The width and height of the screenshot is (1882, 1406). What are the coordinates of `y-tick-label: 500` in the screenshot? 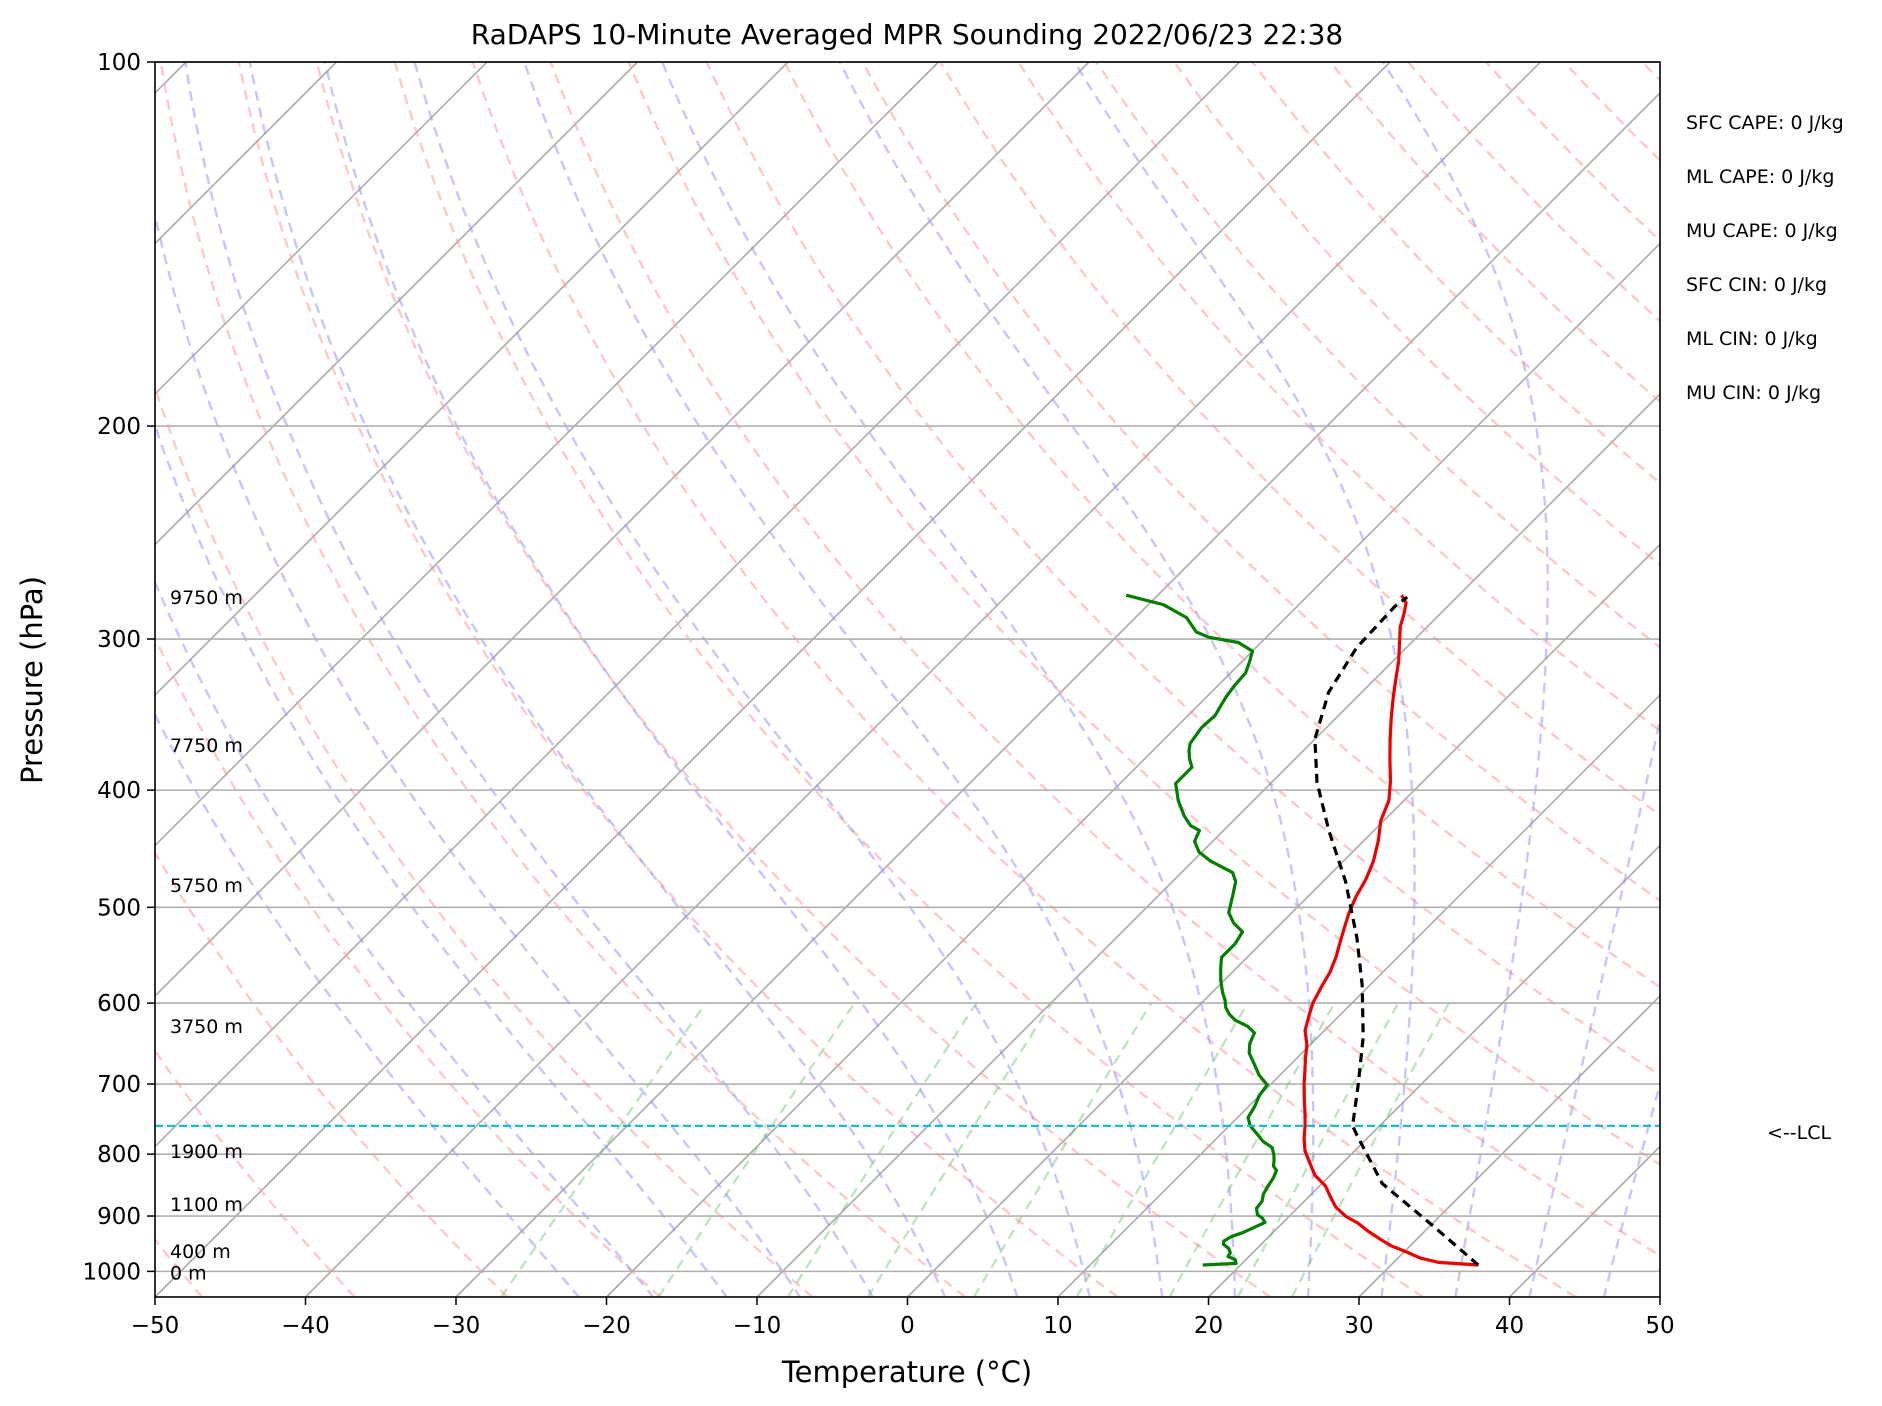 It's located at (119, 908).